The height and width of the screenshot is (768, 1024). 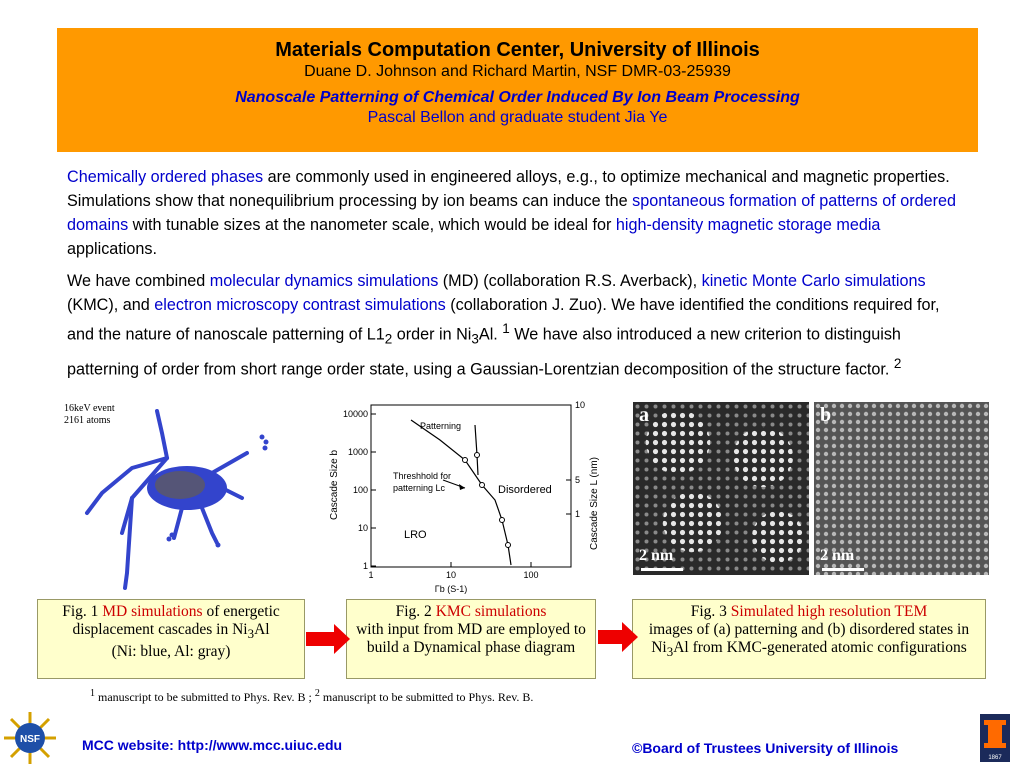 I want to click on text: Fig. 1, so click(x=82, y=611).